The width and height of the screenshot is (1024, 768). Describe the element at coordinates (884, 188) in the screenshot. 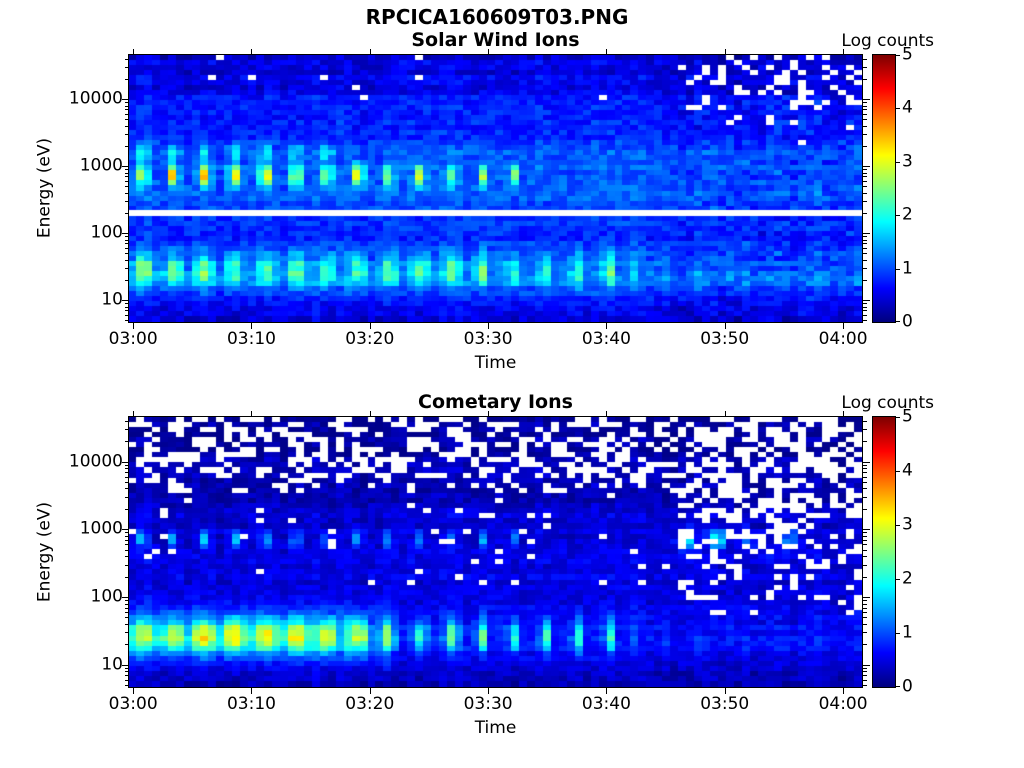

I see `colorbar-solar-wind` at that location.